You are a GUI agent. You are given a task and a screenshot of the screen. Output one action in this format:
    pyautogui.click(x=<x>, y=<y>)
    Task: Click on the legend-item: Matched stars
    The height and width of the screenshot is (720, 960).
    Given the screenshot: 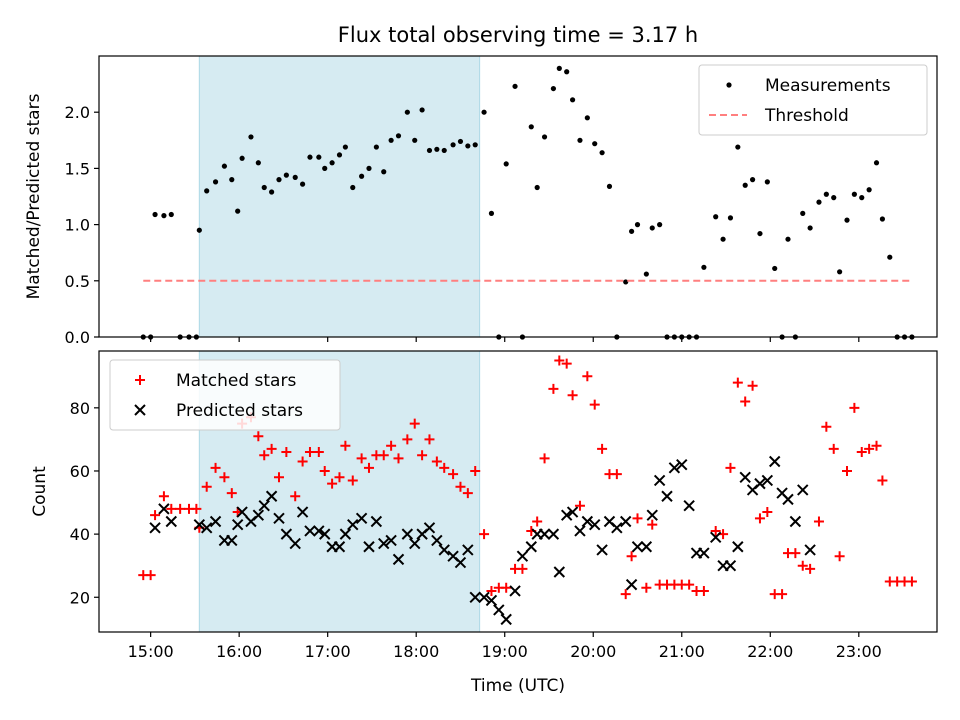 What is the action you would take?
    pyautogui.click(x=215, y=381)
    